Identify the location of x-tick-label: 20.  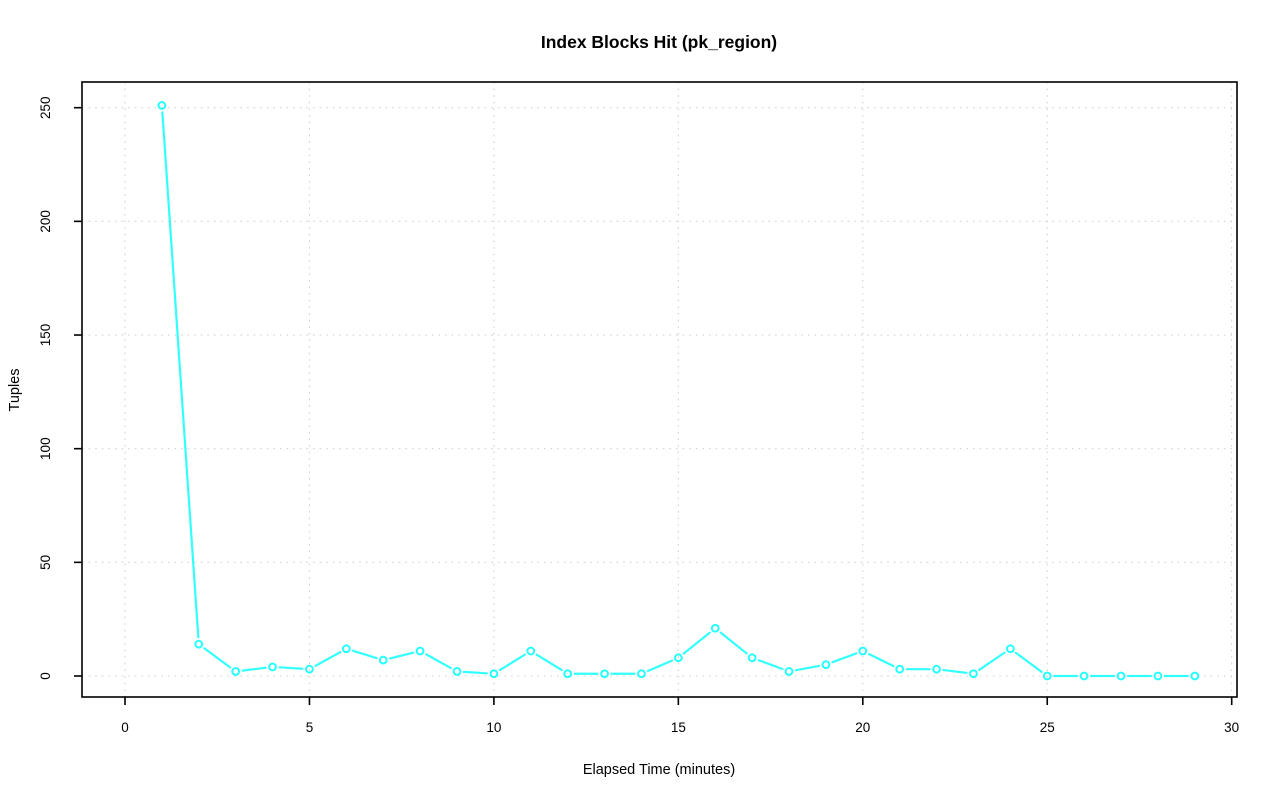
(862, 727).